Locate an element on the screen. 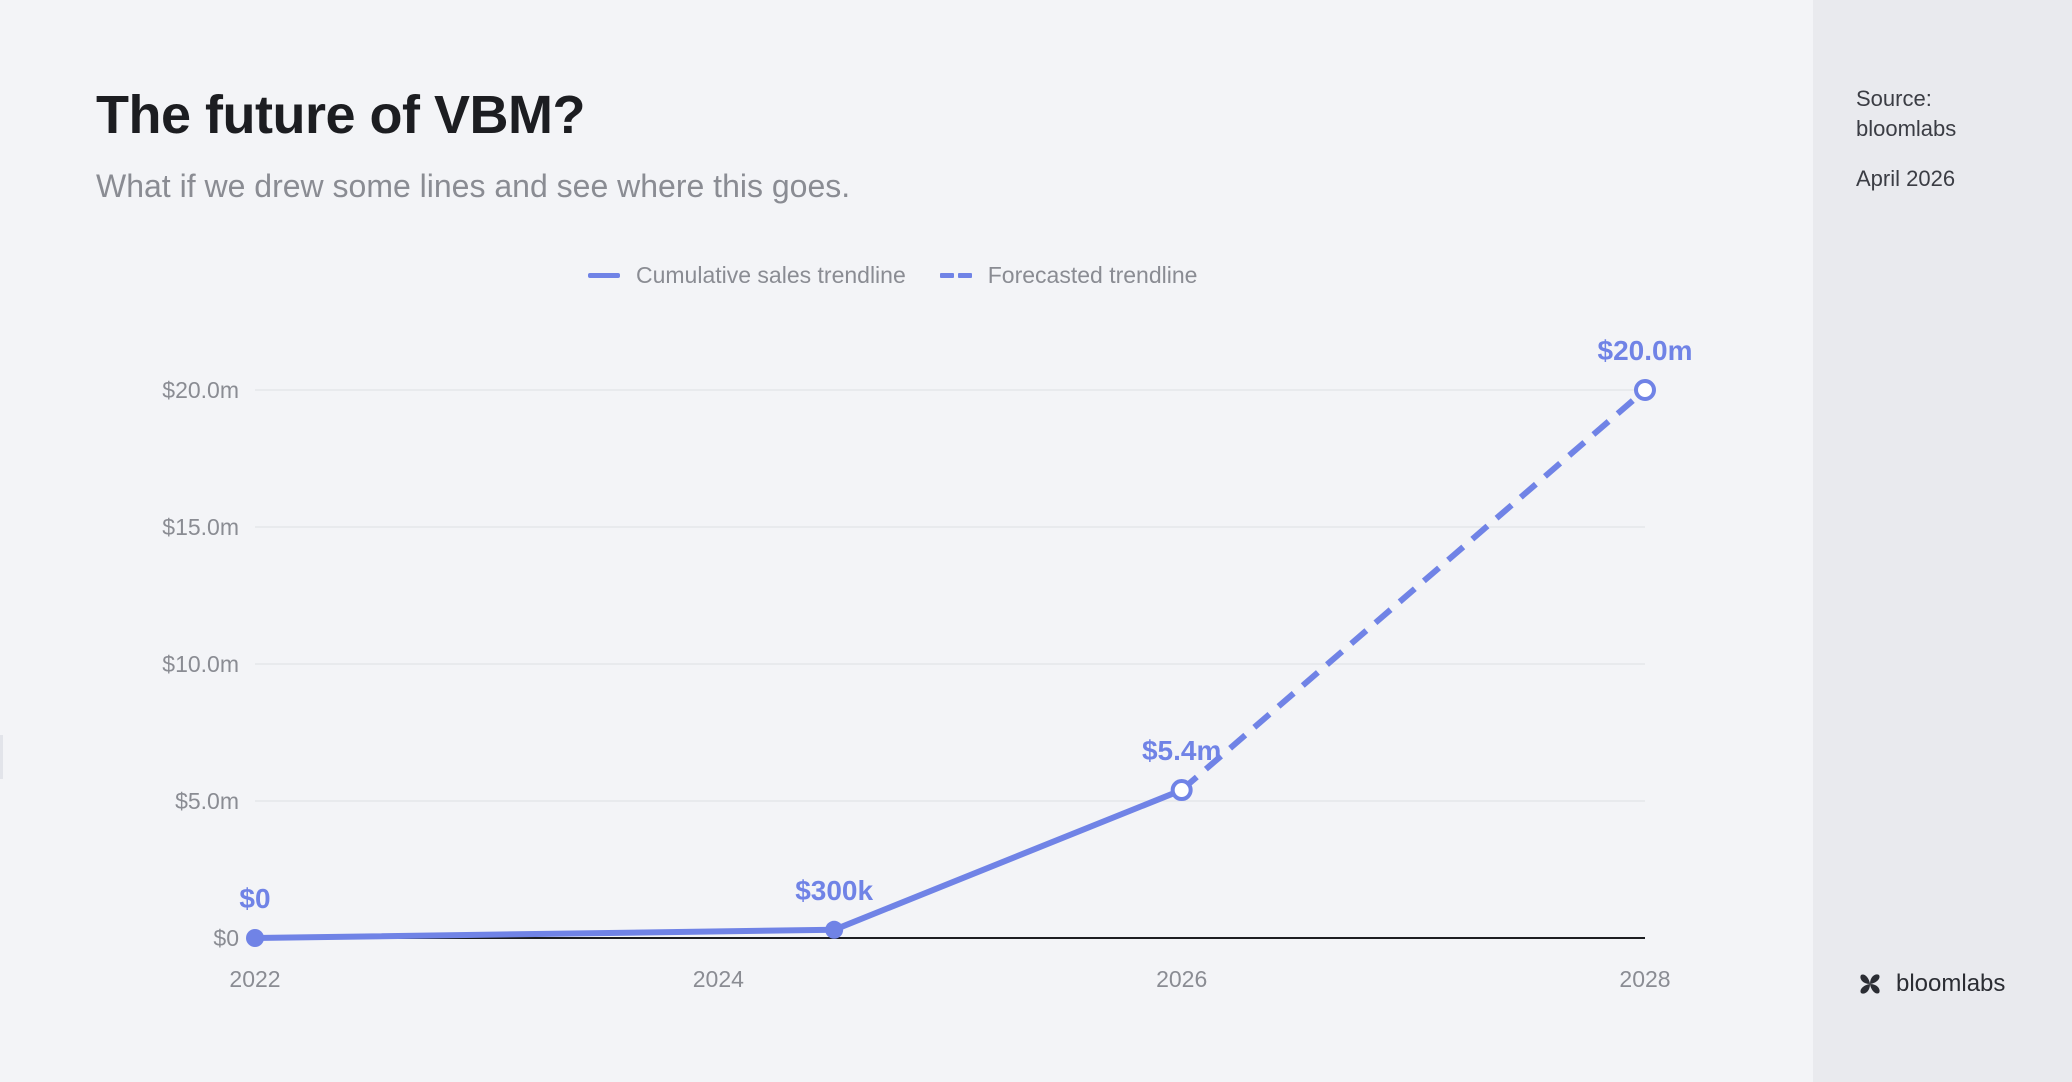  legend-swatch-dashed is located at coordinates (955, 275).